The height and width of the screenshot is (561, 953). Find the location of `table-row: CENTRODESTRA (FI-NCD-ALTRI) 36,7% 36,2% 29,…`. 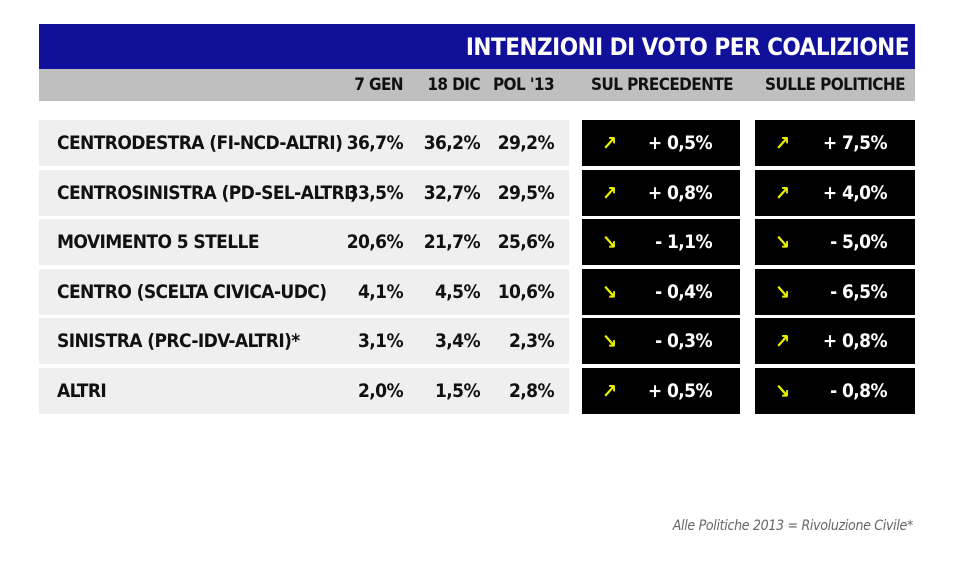

table-row: CENTRODESTRA (FI-NCD-ALTRI) 36,7% 36,2% 29,… is located at coordinates (304, 143).